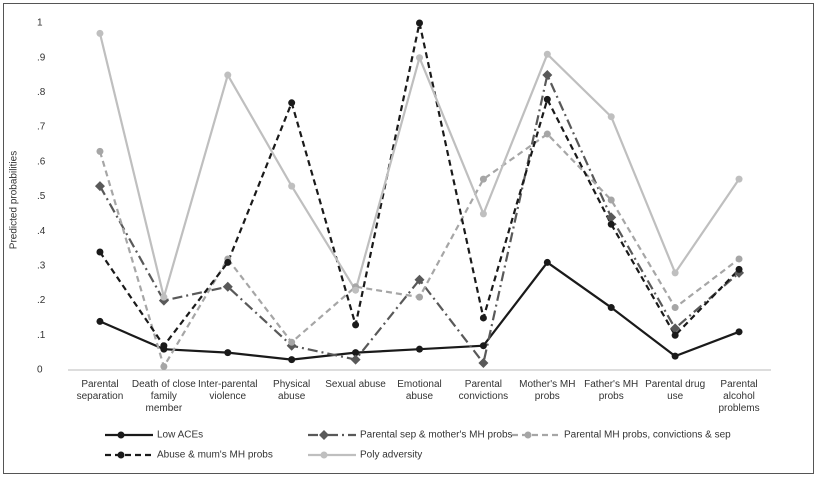 The width and height of the screenshot is (818, 478). Describe the element at coordinates (163, 396) in the screenshot. I see `x-tick-label: Death of close family member` at that location.